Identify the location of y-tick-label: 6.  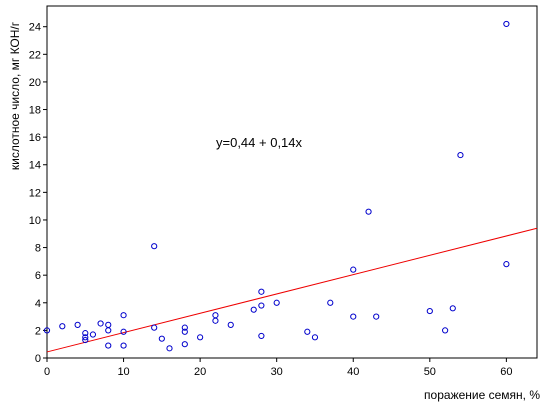
(38, 276).